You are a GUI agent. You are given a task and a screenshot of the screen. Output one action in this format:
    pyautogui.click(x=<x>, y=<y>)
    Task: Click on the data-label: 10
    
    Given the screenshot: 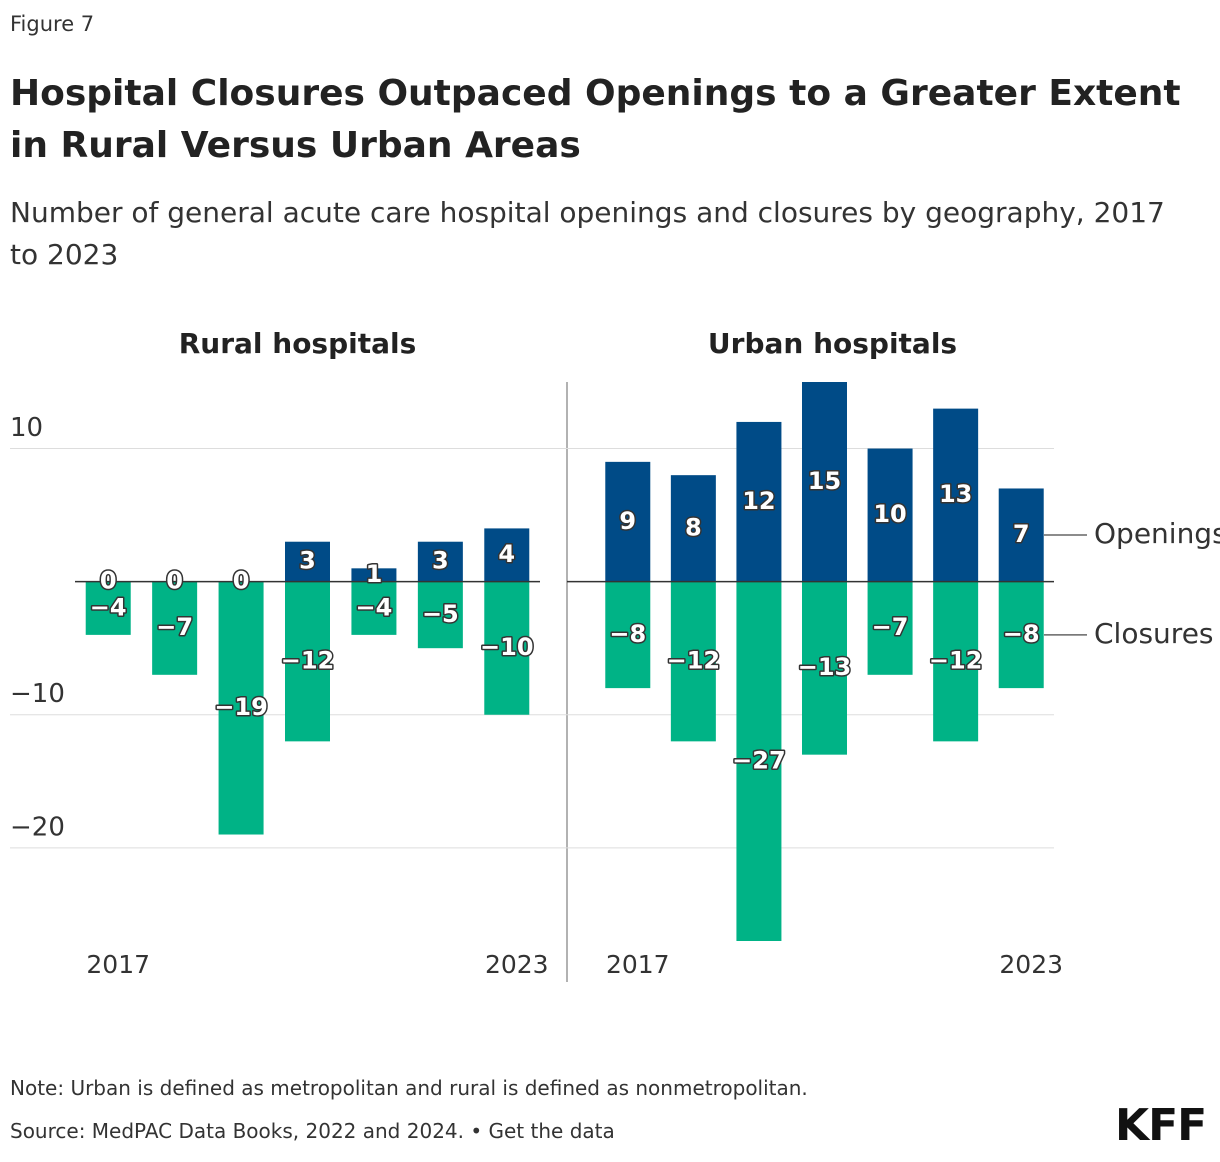 What is the action you would take?
    pyautogui.click(x=889, y=514)
    